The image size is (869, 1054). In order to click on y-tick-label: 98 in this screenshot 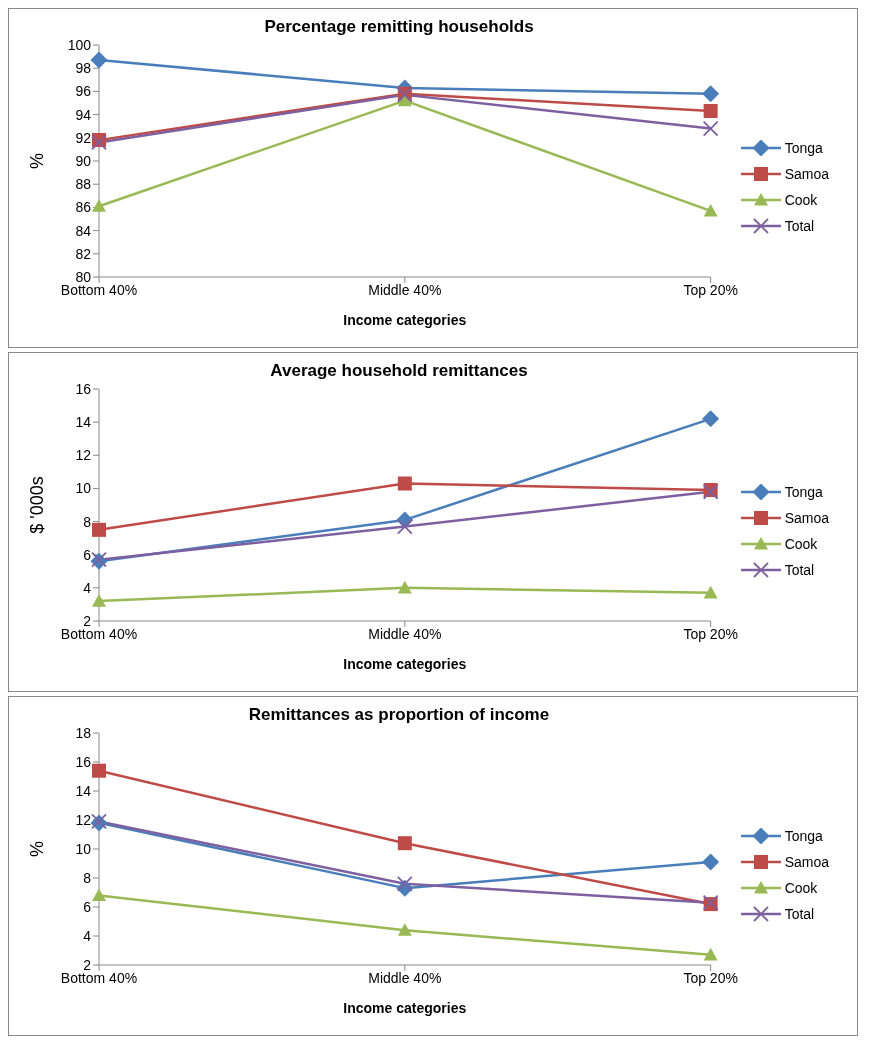, I will do `click(83, 68)`.